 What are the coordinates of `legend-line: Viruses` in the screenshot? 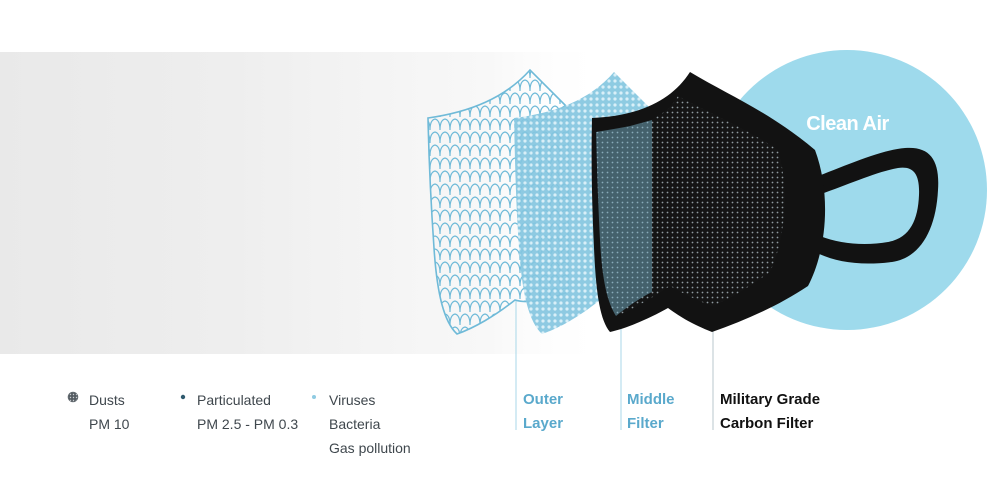 It's located at (352, 400).